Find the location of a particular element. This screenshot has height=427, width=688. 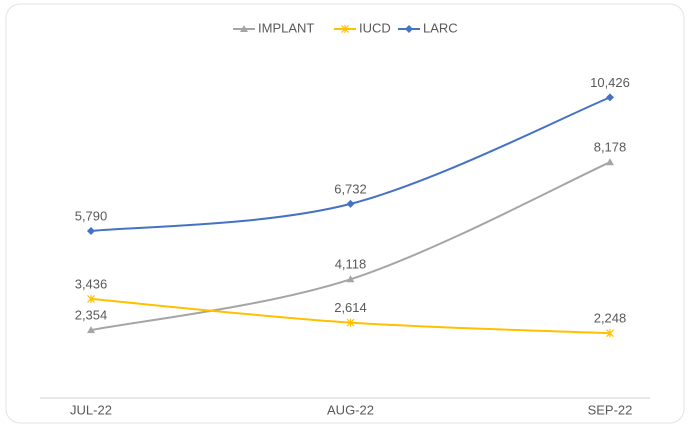

data-label: 8,178 is located at coordinates (610, 147).